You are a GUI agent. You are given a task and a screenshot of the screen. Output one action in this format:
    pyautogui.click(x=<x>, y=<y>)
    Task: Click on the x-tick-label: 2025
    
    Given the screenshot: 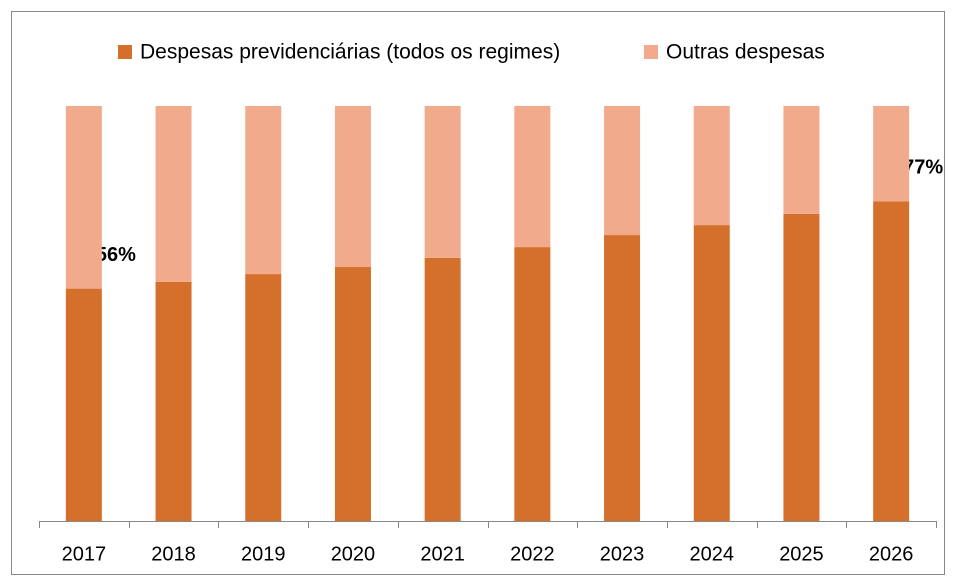 What is the action you would take?
    pyautogui.click(x=801, y=554)
    